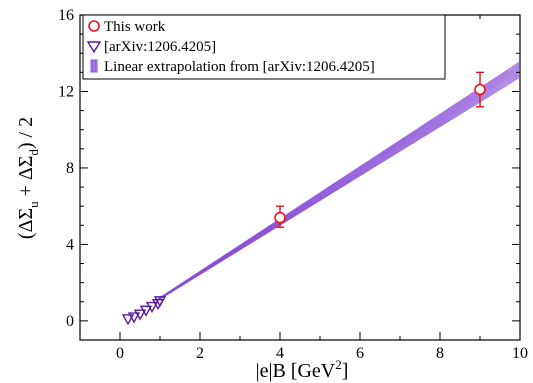  Describe the element at coordinates (120, 353) in the screenshot. I see `x-tick-label: 0` at that location.